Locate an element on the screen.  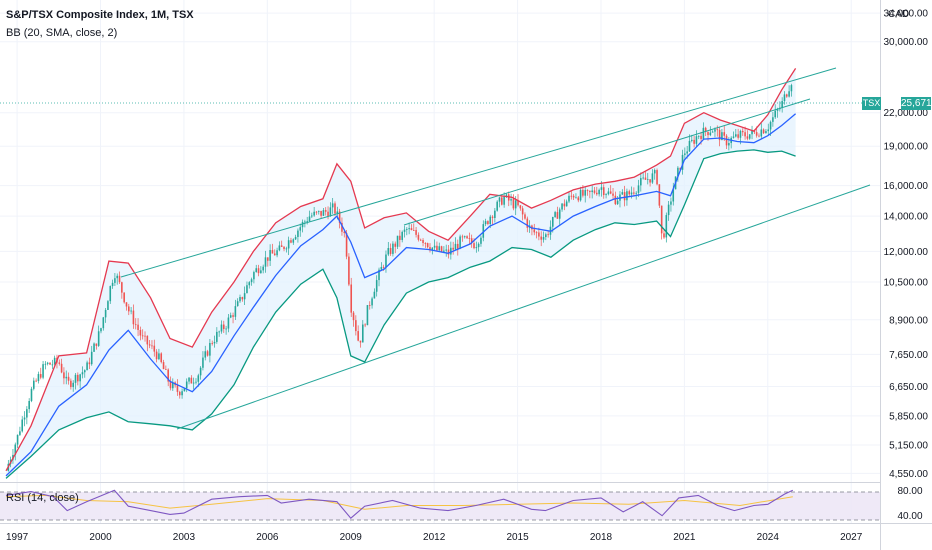
year-tick-label: 2024 is located at coordinates (768, 537).